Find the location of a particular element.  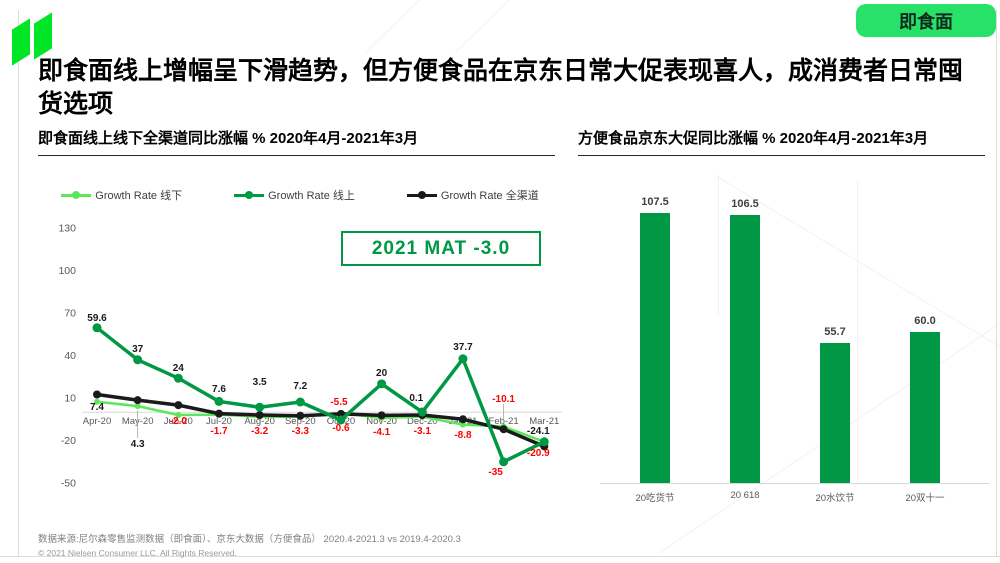

y-tick-label: 40 is located at coordinates (70, 356).